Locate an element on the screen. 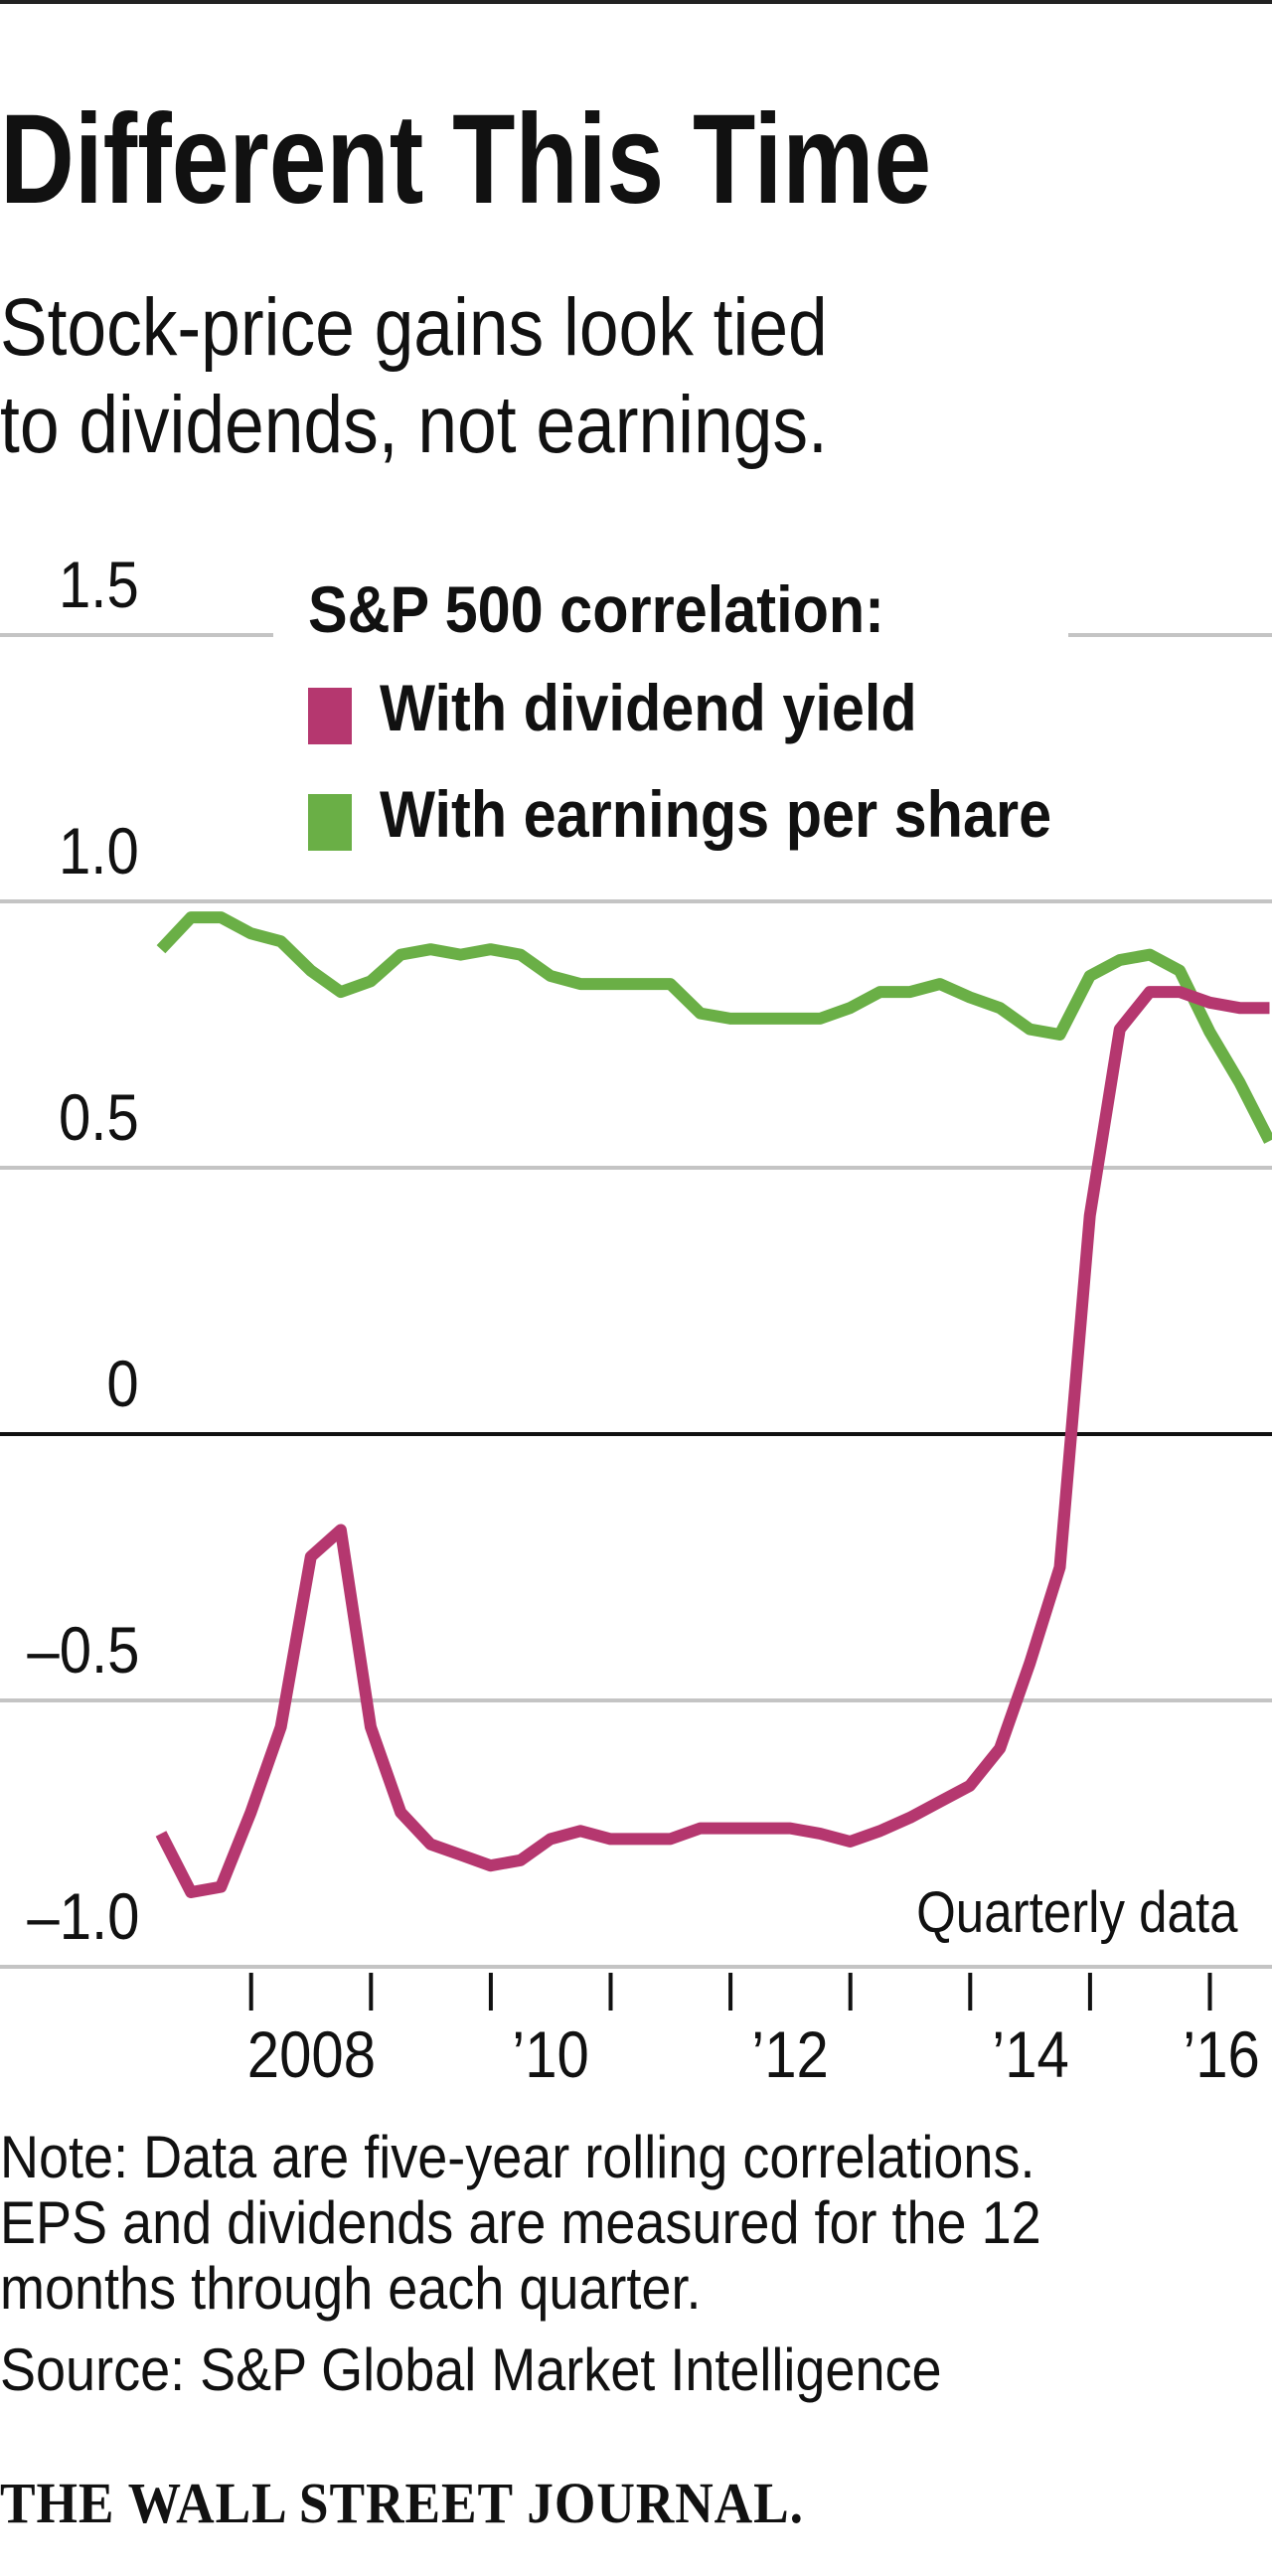 Image resolution: width=1272 pixels, height=2576 pixels. x-tick-label: ’12 is located at coordinates (790, 2054).